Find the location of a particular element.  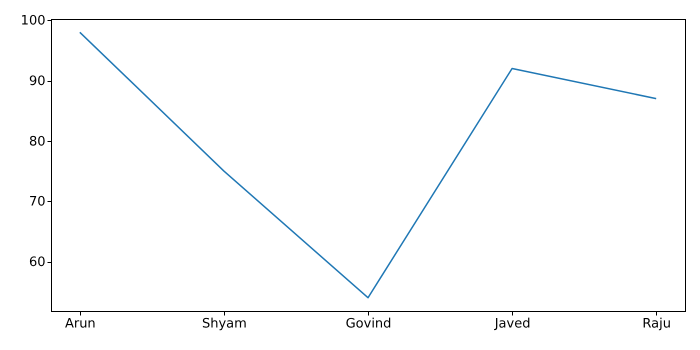

y-tick-label: 60 is located at coordinates (37, 262).